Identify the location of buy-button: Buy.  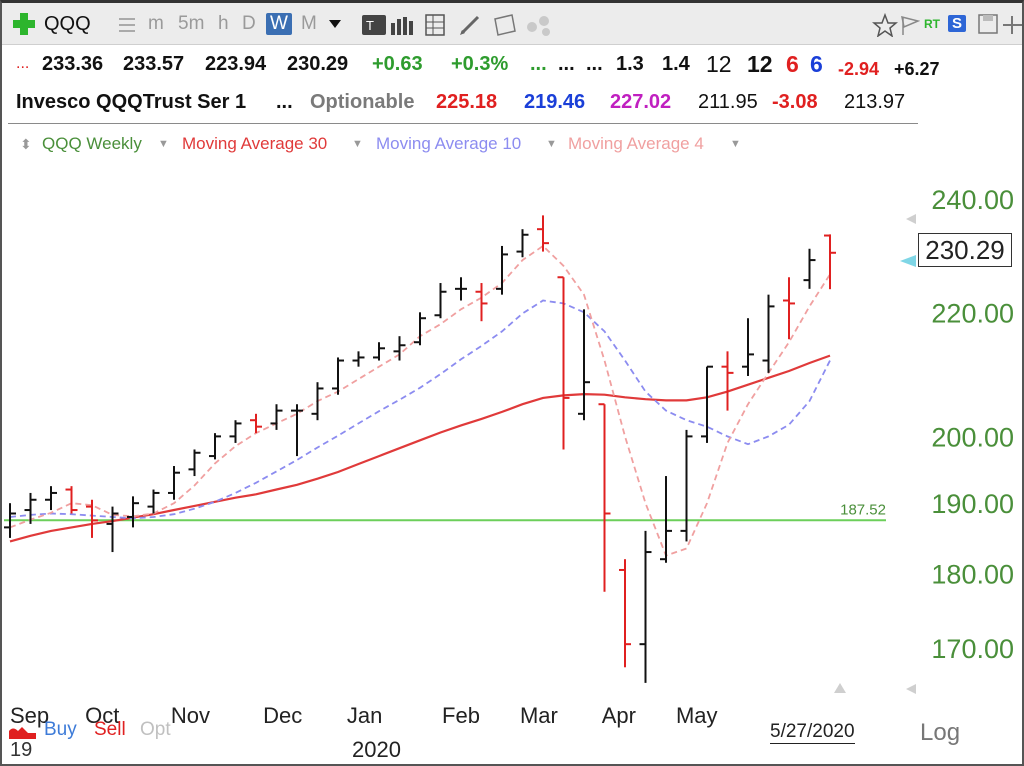
(60, 729).